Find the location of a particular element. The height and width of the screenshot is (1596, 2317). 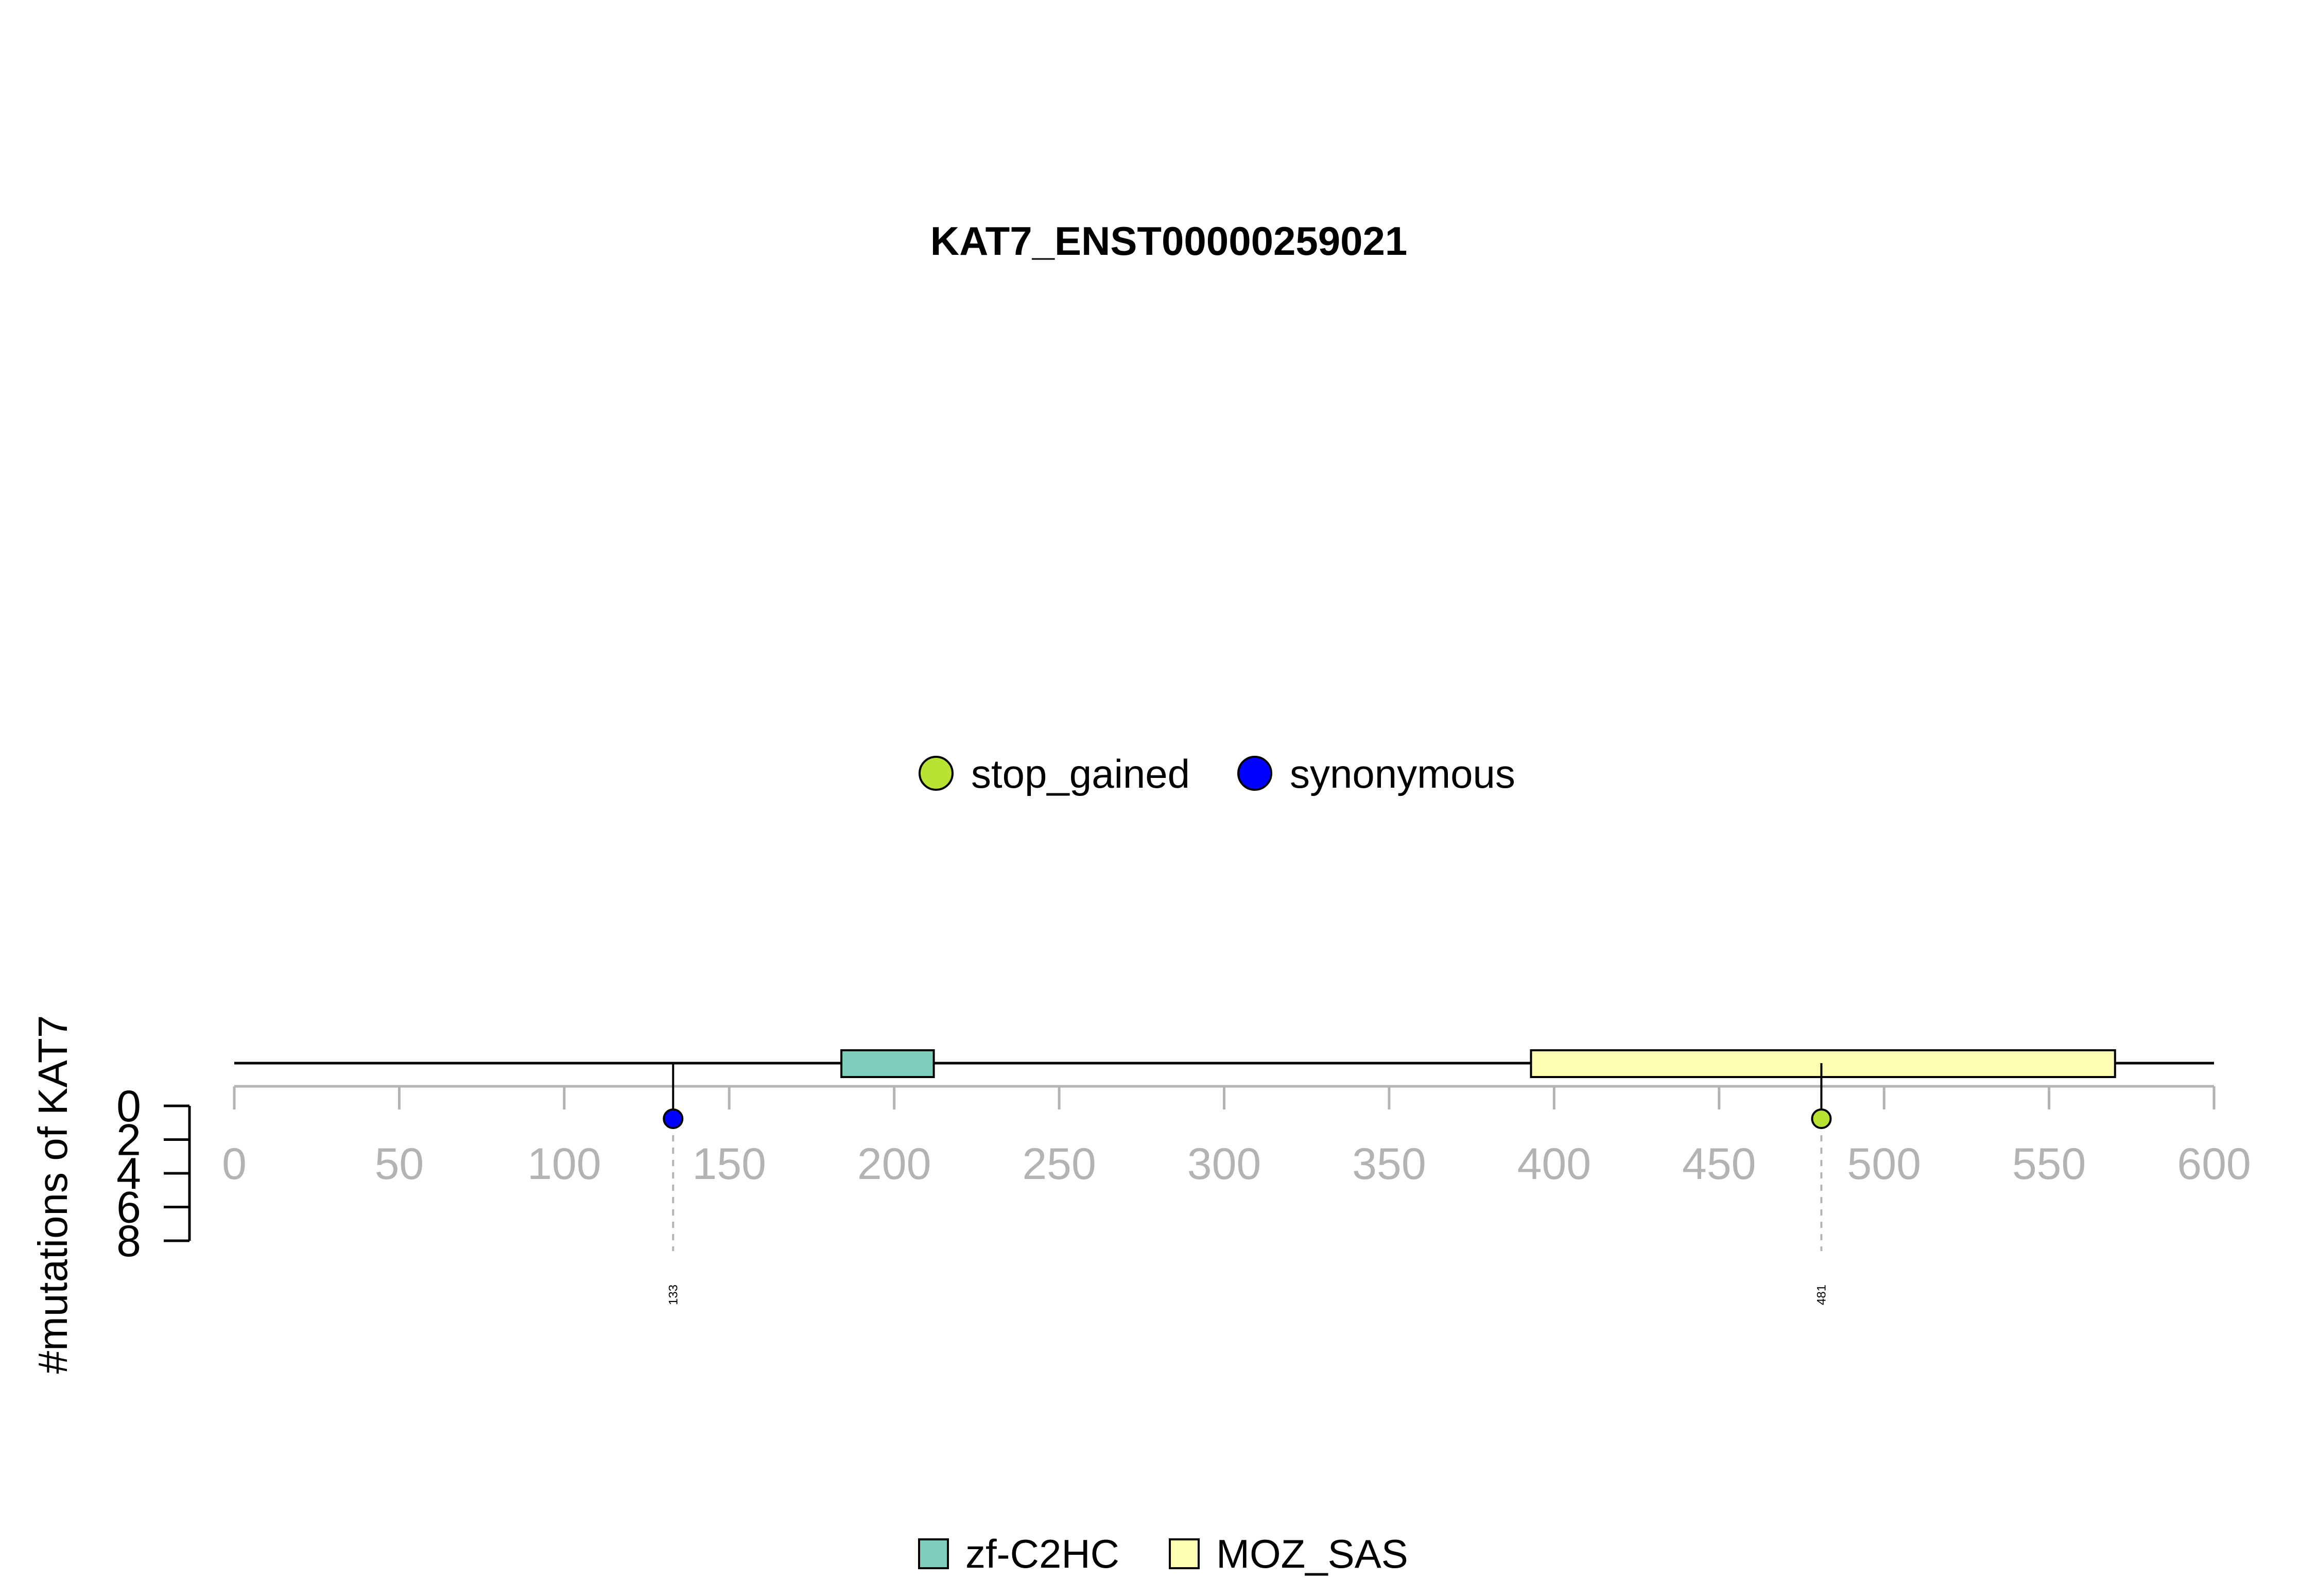

legend-label-stop_gained: stop_gained is located at coordinates (1080, 773).